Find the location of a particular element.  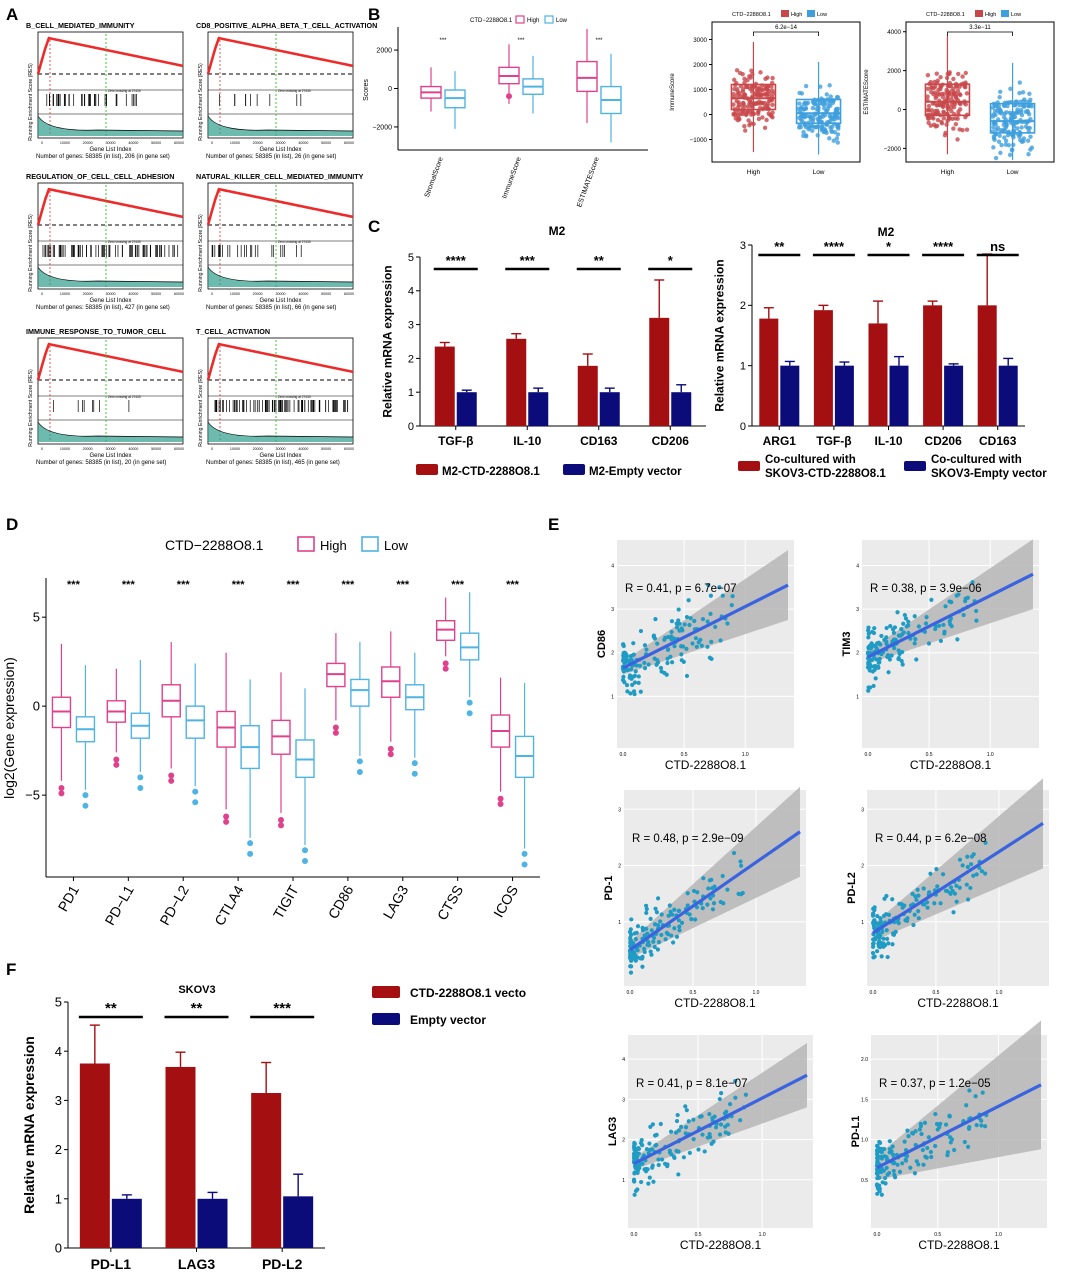

x-tick-label: Low is located at coordinates (819, 172).